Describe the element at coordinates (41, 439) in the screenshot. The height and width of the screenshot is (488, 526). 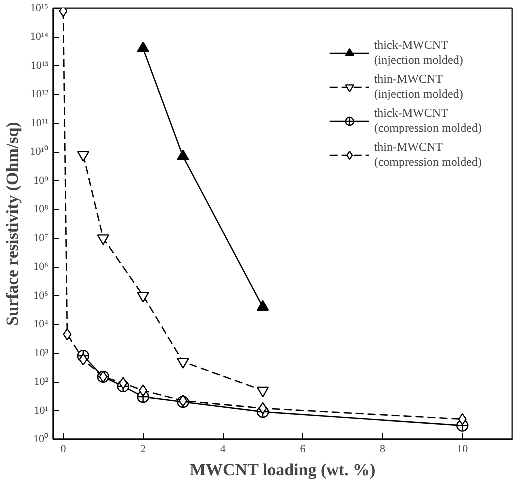
I see `y-tick-label: 10⁰` at that location.